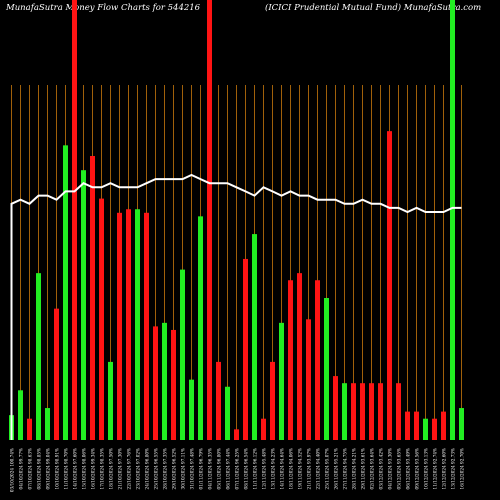 The width and height of the screenshot is (500, 500). What do you see at coordinates (84, 468) in the screenshot?
I see `x-tick-label: 15/10/2024 98.06%` at bounding box center [84, 468].